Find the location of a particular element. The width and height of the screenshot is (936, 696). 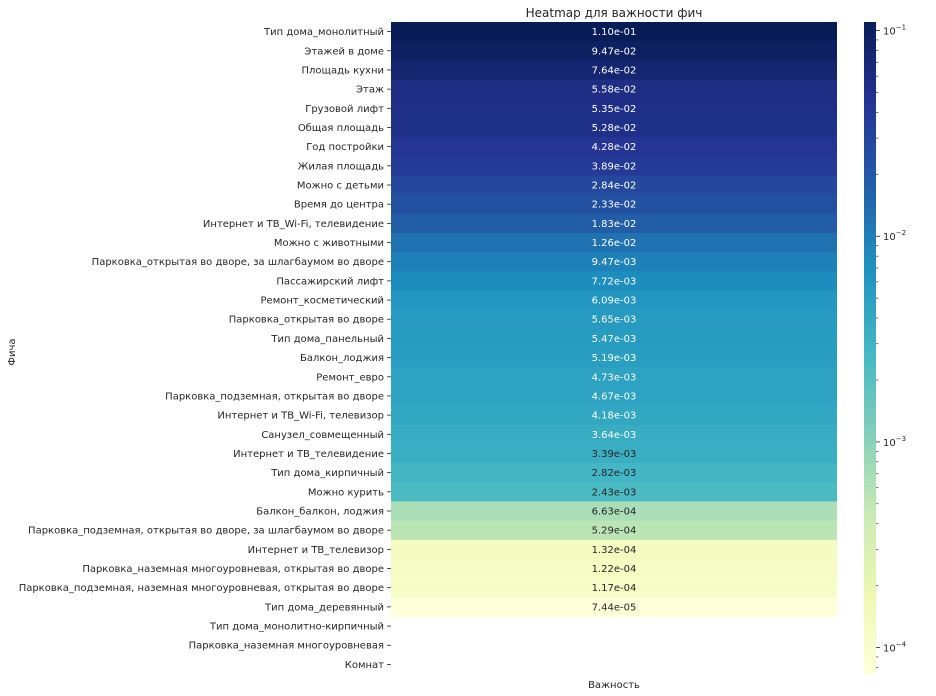

cell-value-label: 2.84e-02 is located at coordinates (614, 186).